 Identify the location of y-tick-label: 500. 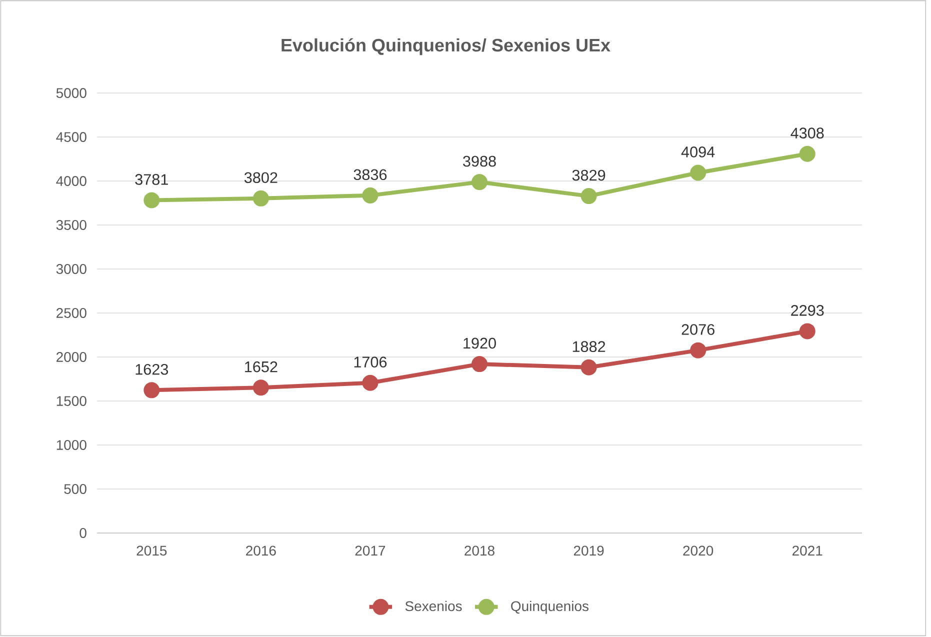
(75, 489).